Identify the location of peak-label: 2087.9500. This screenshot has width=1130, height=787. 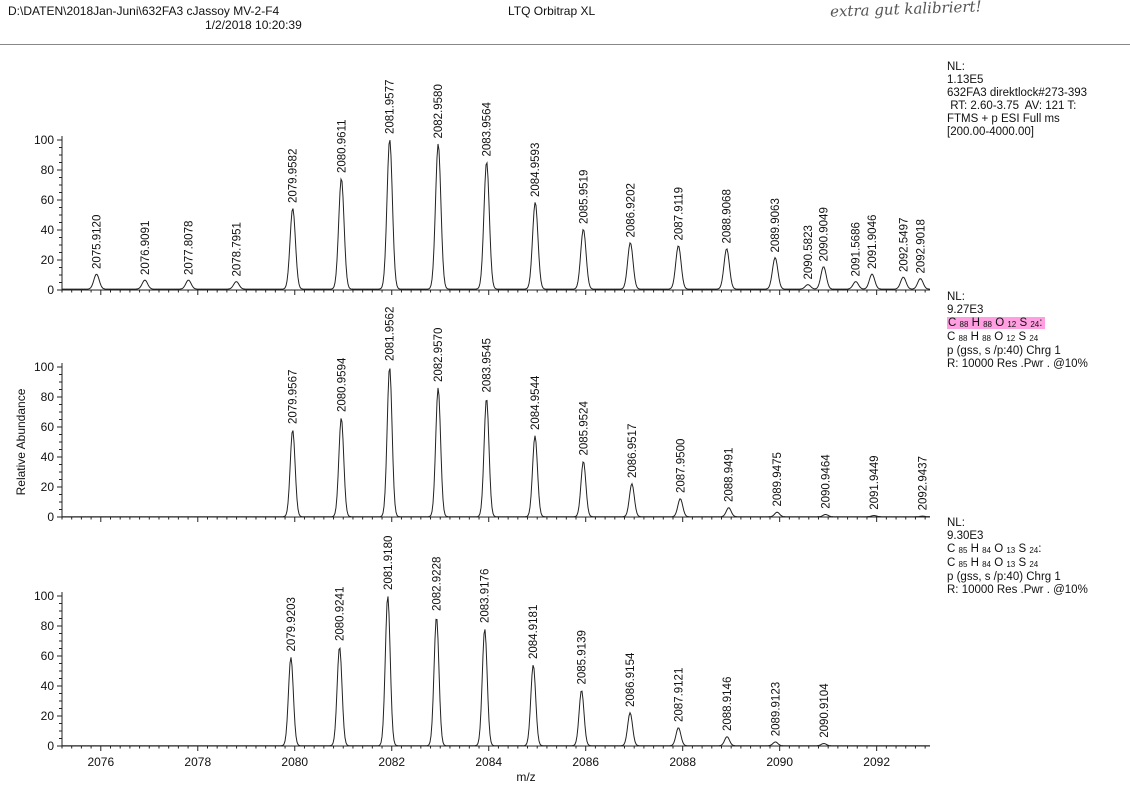
(681, 466).